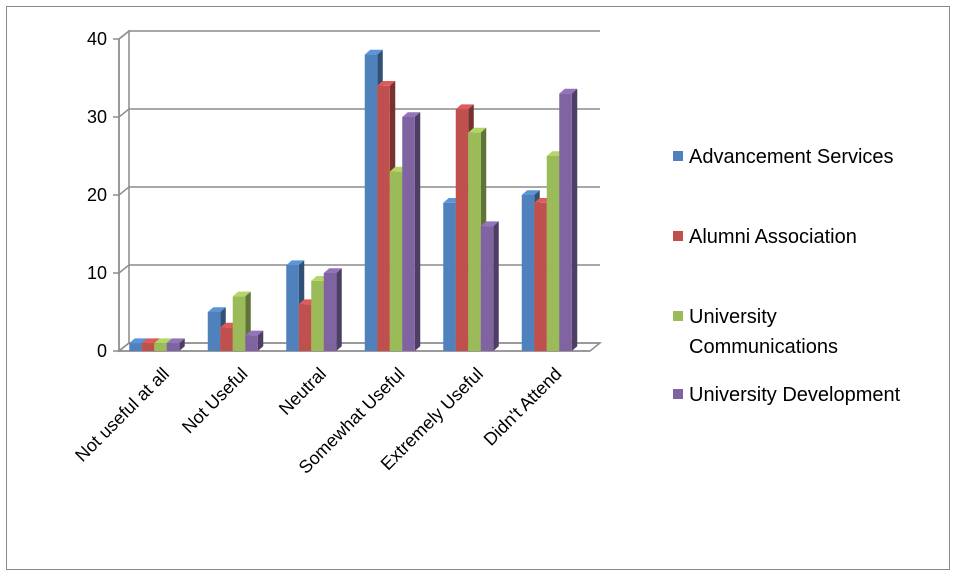 This screenshot has height=577, width=958. I want to click on y-tick-label: 20, so click(97, 195).